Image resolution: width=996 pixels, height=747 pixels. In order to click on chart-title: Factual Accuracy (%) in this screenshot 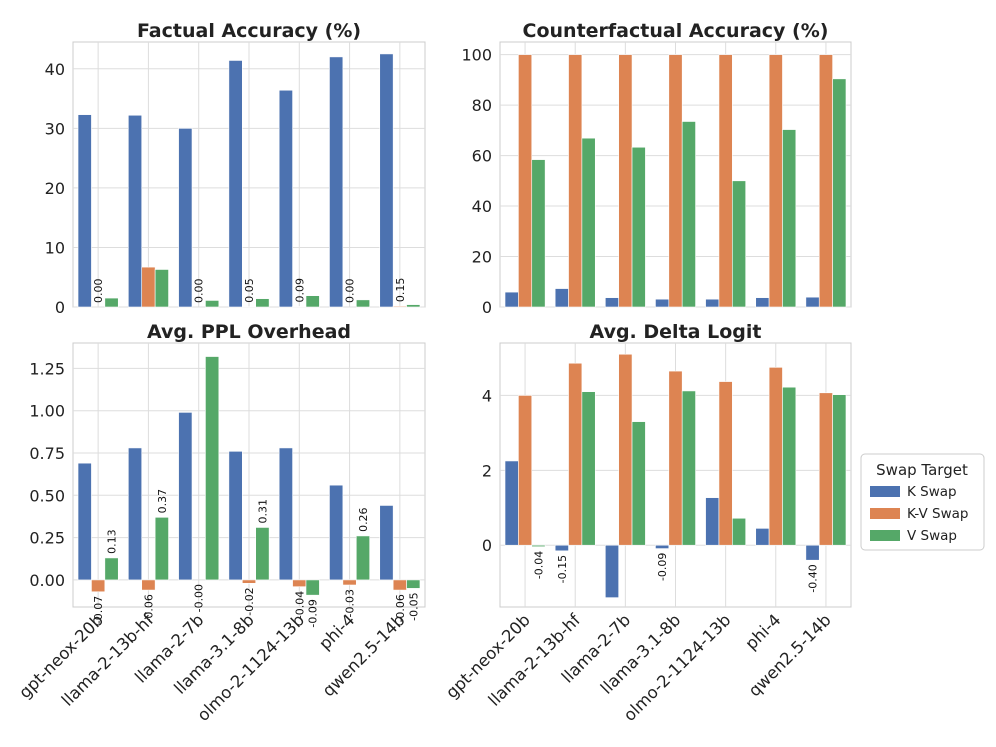, I will do `click(249, 31)`.